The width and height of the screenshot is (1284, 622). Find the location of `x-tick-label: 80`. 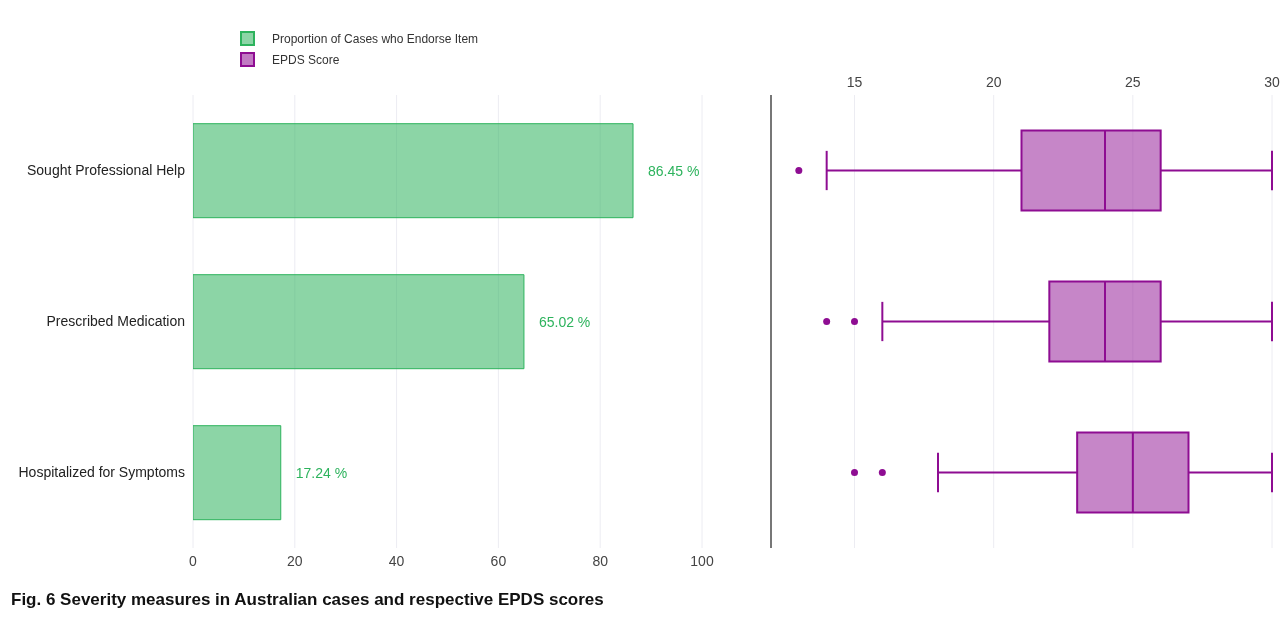

x-tick-label: 80 is located at coordinates (600, 560).